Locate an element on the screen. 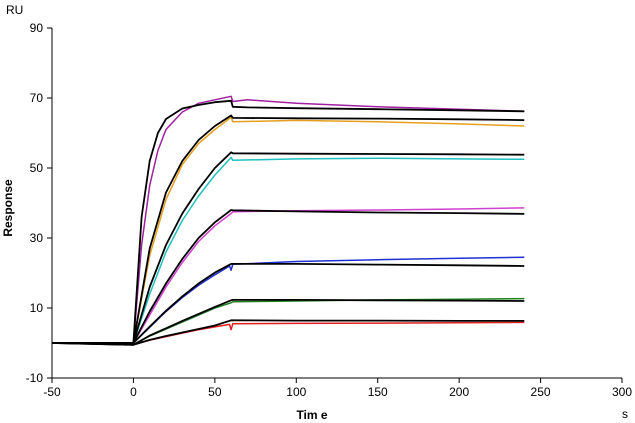 The image size is (635, 423). data-curve is located at coordinates (288, 333).